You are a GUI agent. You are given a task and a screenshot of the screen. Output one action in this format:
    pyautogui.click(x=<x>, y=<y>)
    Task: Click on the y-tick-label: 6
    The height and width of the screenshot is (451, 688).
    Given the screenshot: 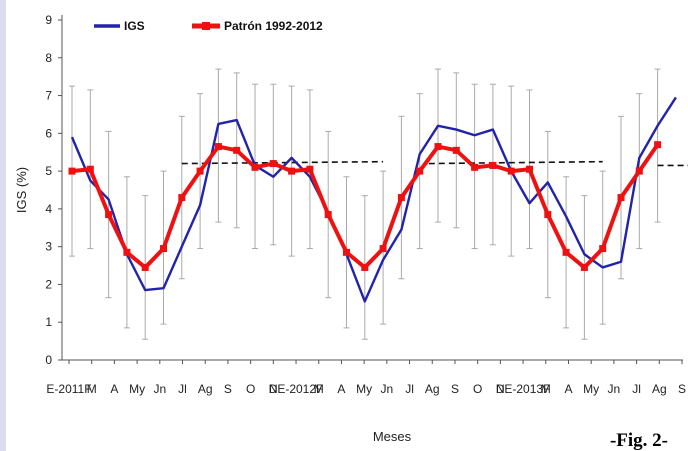 What is the action you would take?
    pyautogui.click(x=48, y=133)
    